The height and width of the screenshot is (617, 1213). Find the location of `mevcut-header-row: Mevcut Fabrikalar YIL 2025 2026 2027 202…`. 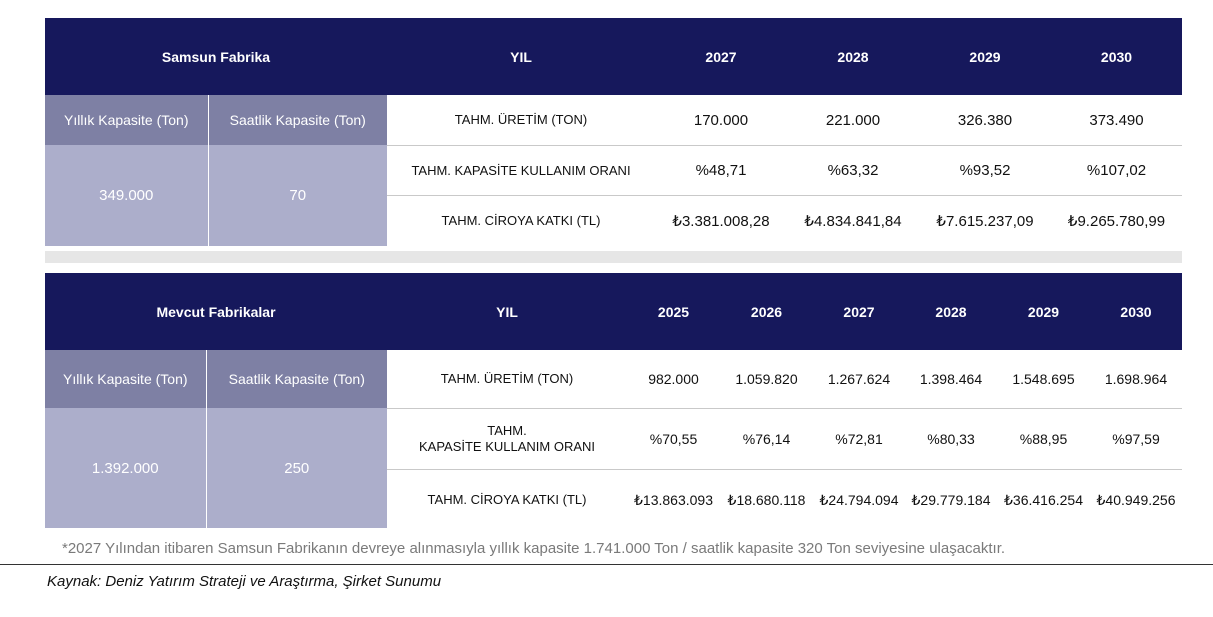

mevcut-header-row: Mevcut Fabrikalar YIL 2025 2026 2027 202… is located at coordinates (613, 311).